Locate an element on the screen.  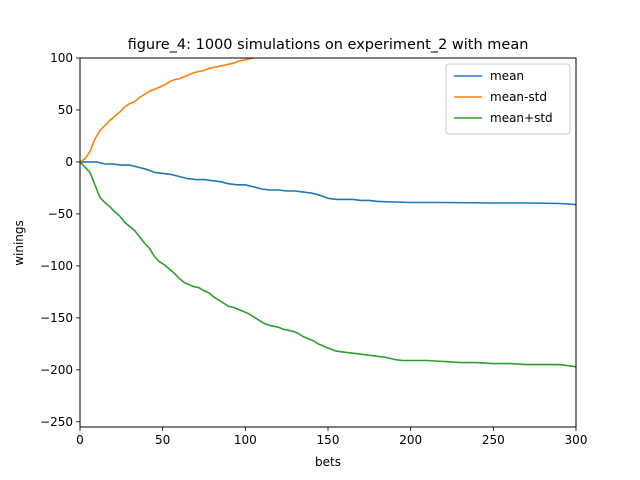
x-tick-label: 0 is located at coordinates (80, 440).